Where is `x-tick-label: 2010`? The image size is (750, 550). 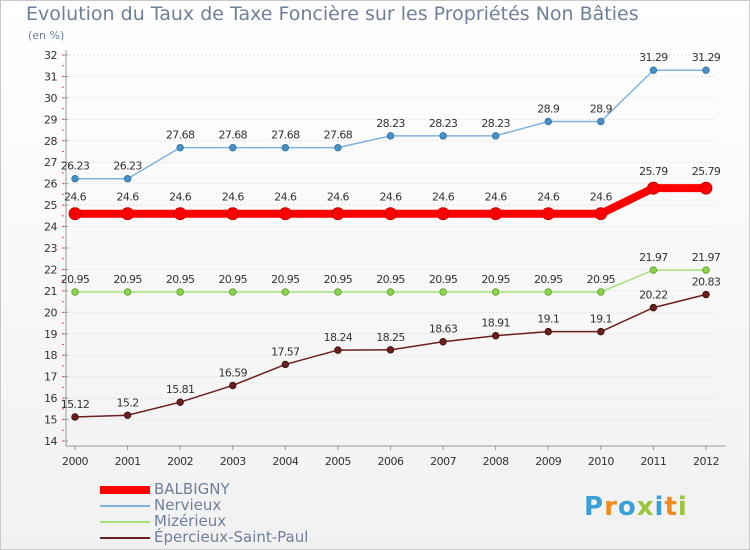 x-tick-label: 2010 is located at coordinates (601, 461).